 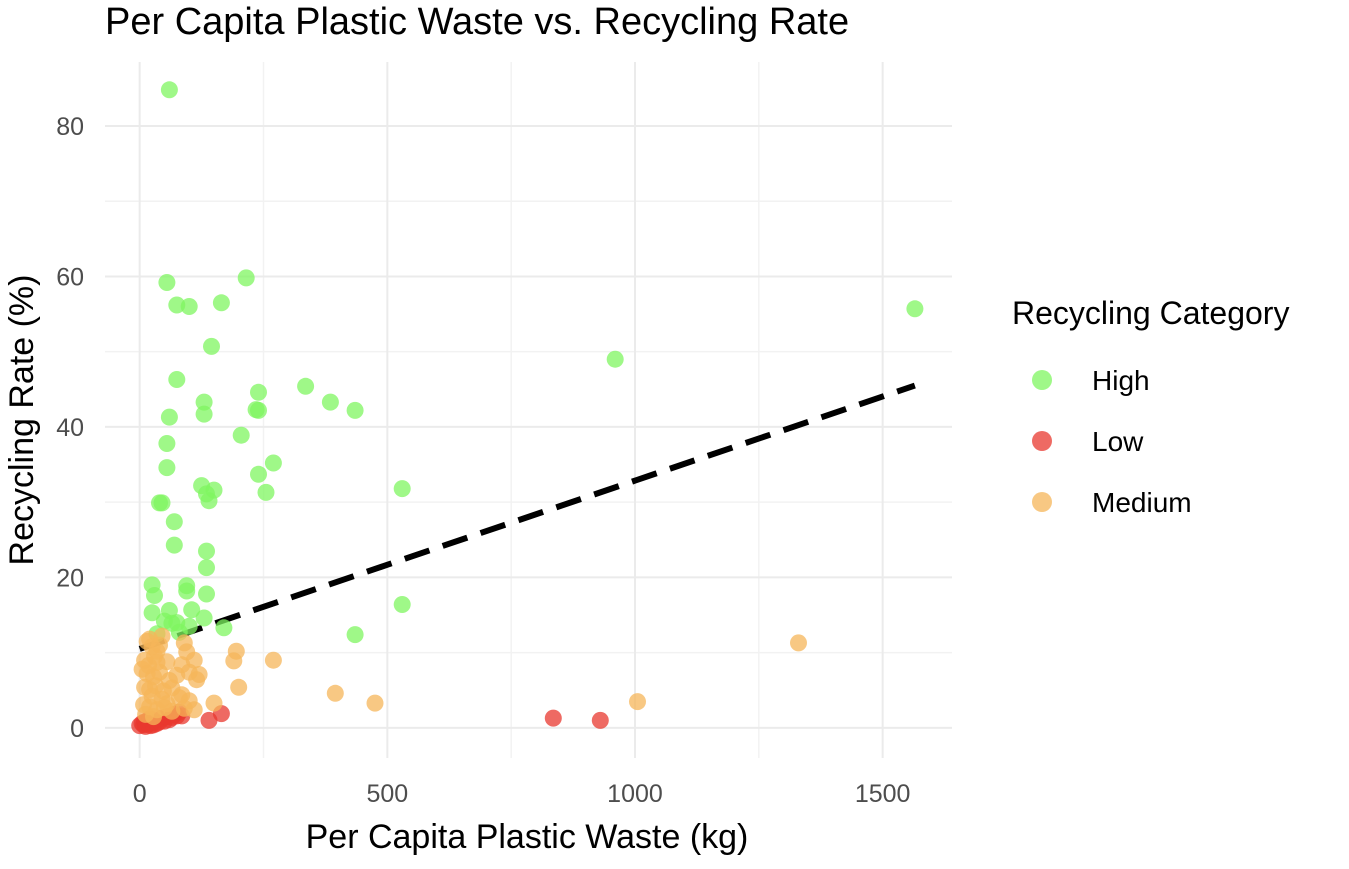 I want to click on legend-key-medium, so click(x=1042, y=502).